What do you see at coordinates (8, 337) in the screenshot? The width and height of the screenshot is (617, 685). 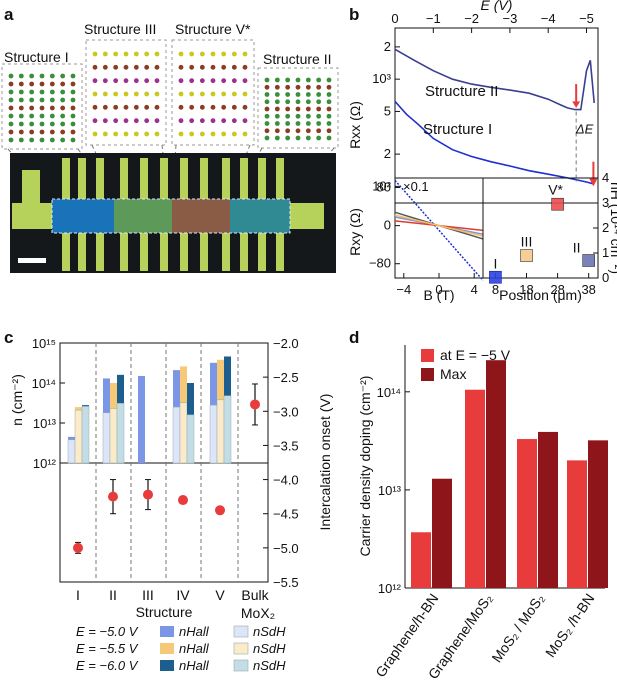 I see `panel-label-c: c` at bounding box center [8, 337].